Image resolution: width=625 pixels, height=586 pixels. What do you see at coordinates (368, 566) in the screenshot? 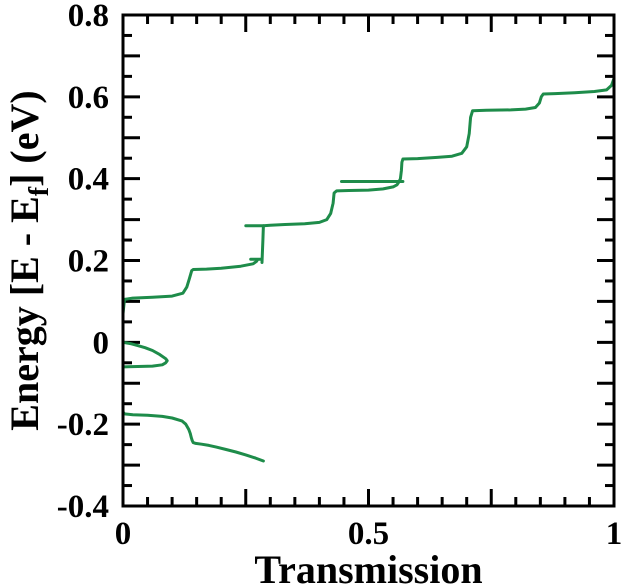
I see `x-axis-title: Transmission` at bounding box center [368, 566].